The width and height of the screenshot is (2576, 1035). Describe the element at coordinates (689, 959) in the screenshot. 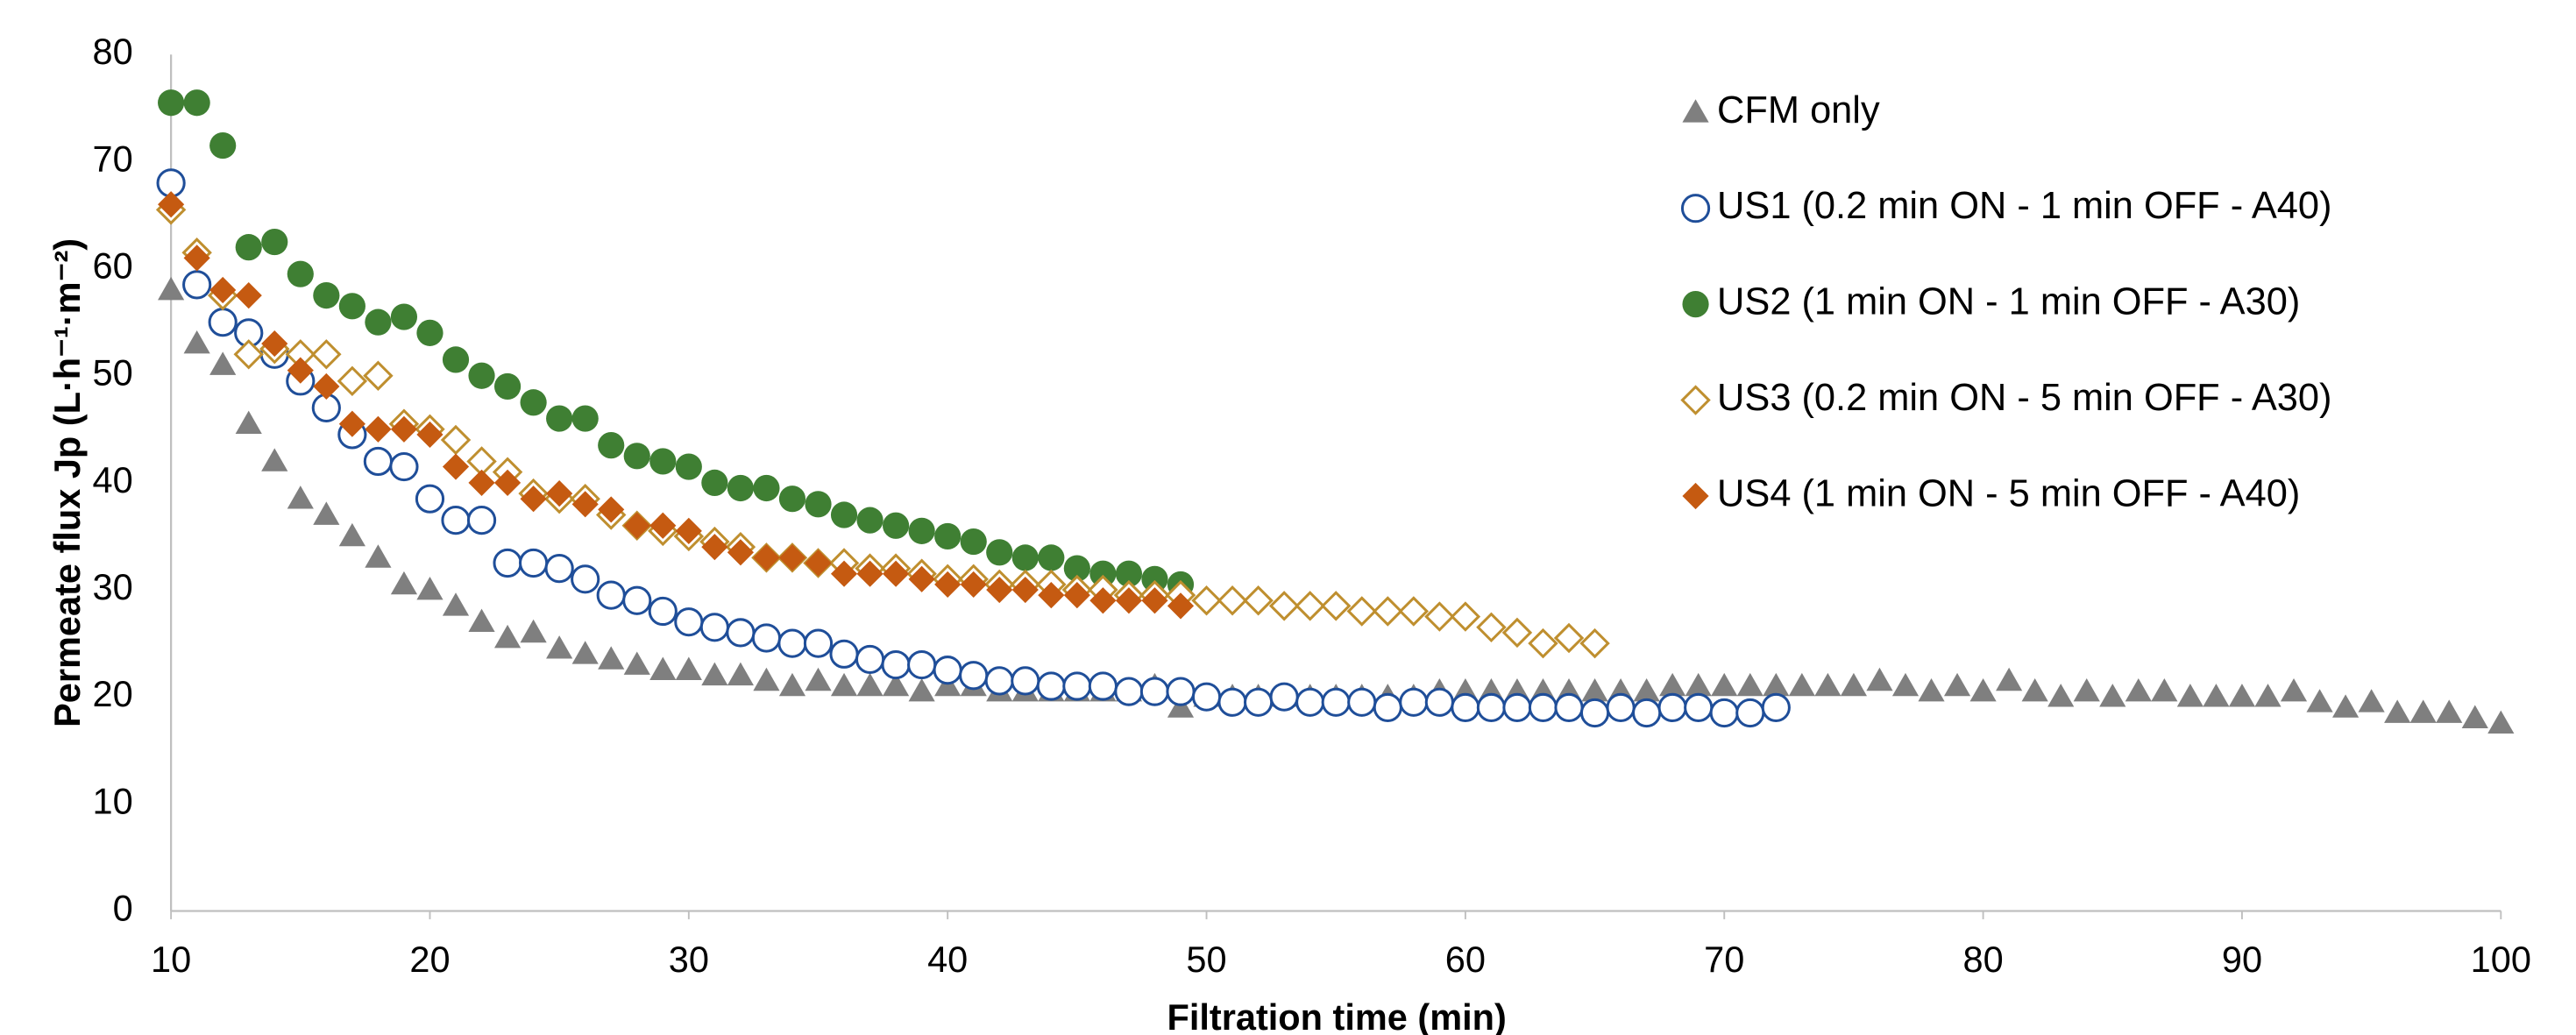

I see `x-tick-label: 30` at that location.